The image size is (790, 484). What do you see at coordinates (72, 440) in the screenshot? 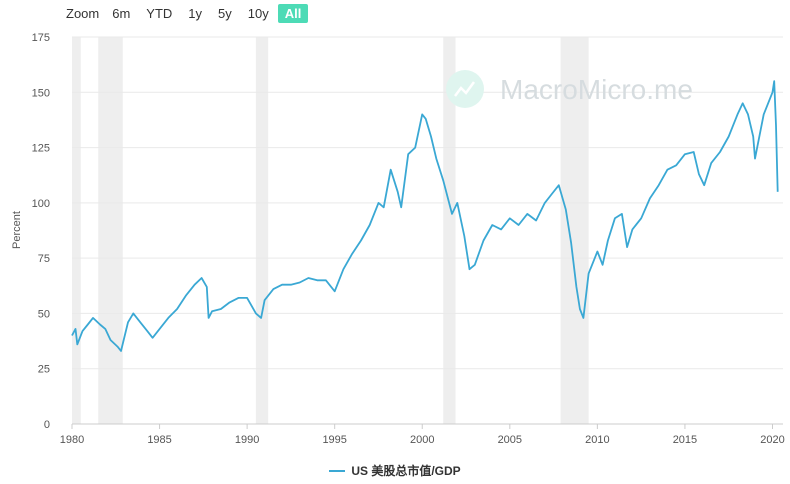
I see `x-tick-label: 1980` at bounding box center [72, 440].